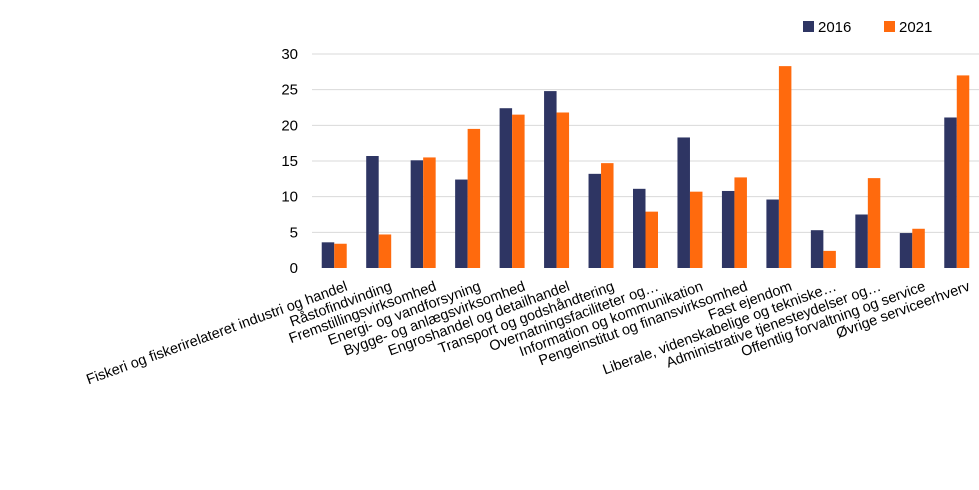  What do you see at coordinates (294, 232) in the screenshot?
I see `y-tick-label: 5` at bounding box center [294, 232].